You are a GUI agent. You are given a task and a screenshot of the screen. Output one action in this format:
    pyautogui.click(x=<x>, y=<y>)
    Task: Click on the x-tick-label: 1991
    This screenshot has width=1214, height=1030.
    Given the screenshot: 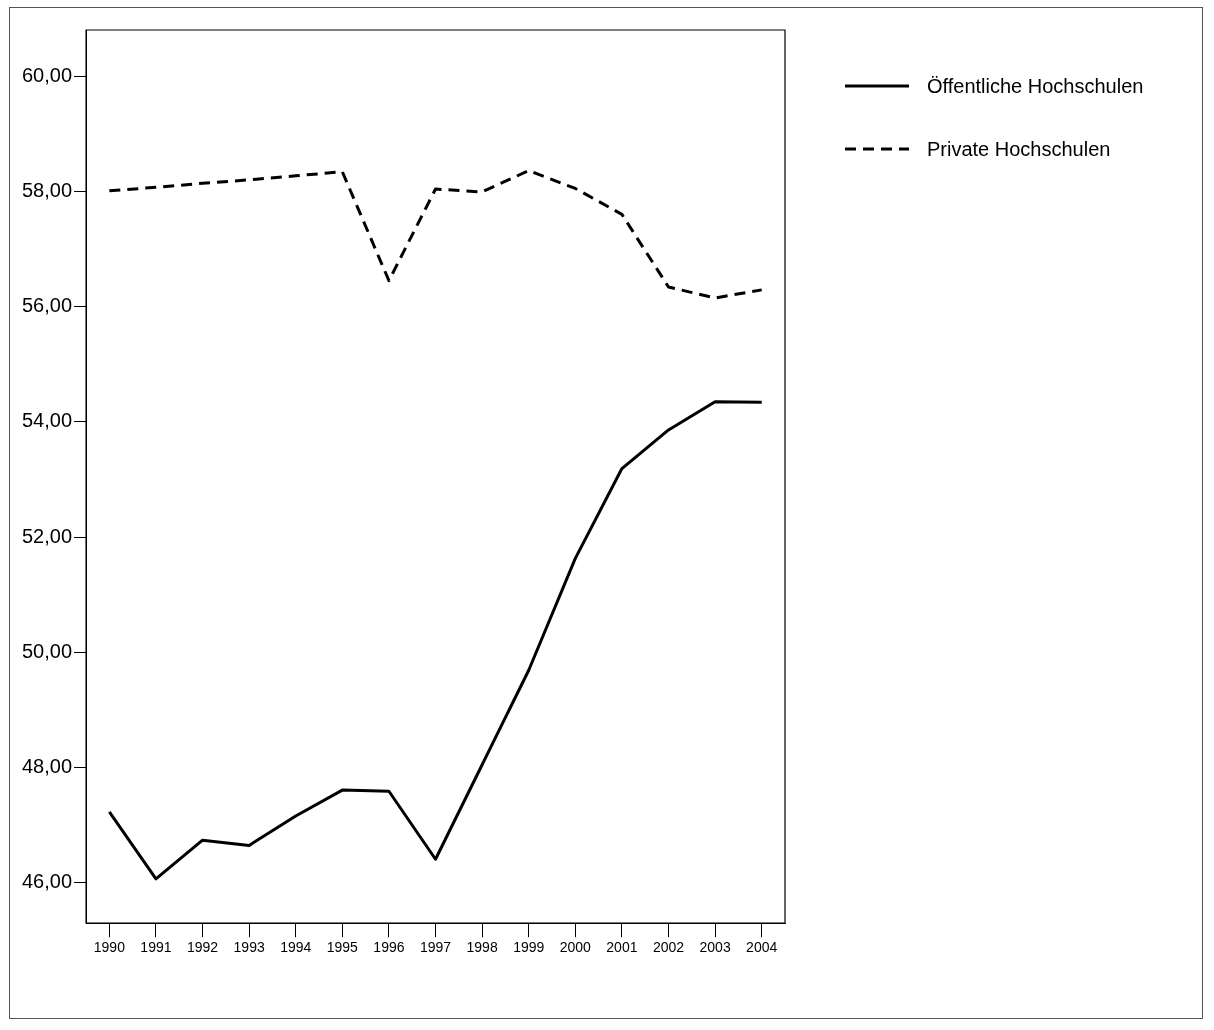 What is the action you would take?
    pyautogui.click(x=156, y=947)
    